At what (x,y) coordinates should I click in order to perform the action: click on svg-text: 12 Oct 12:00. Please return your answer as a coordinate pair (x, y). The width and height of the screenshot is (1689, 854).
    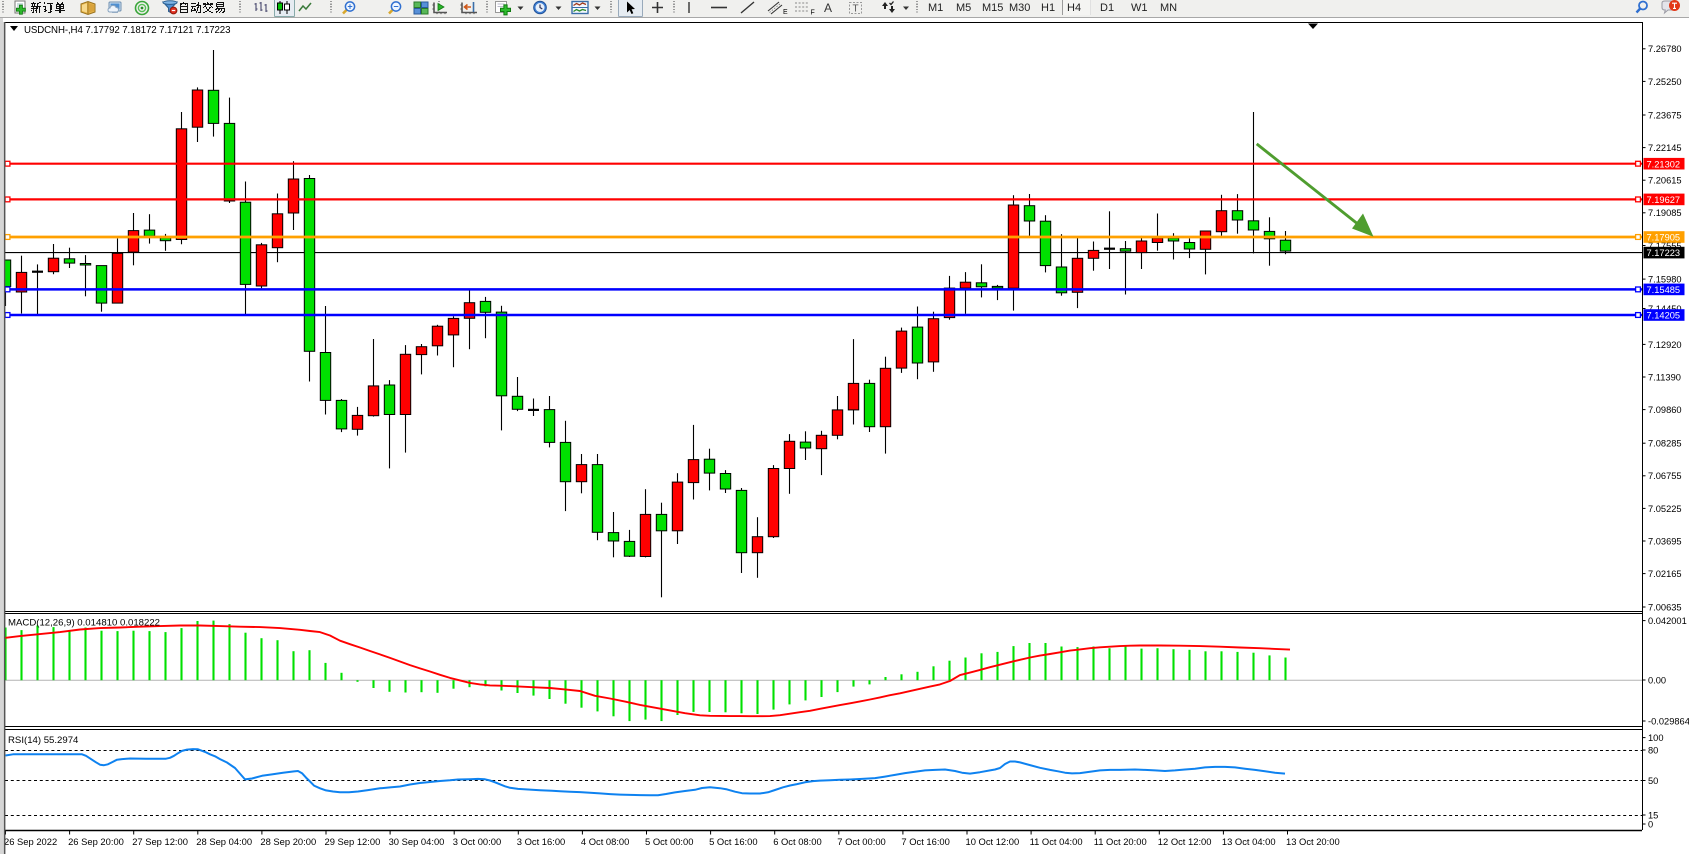
    Looking at the image, I should click on (1185, 841).